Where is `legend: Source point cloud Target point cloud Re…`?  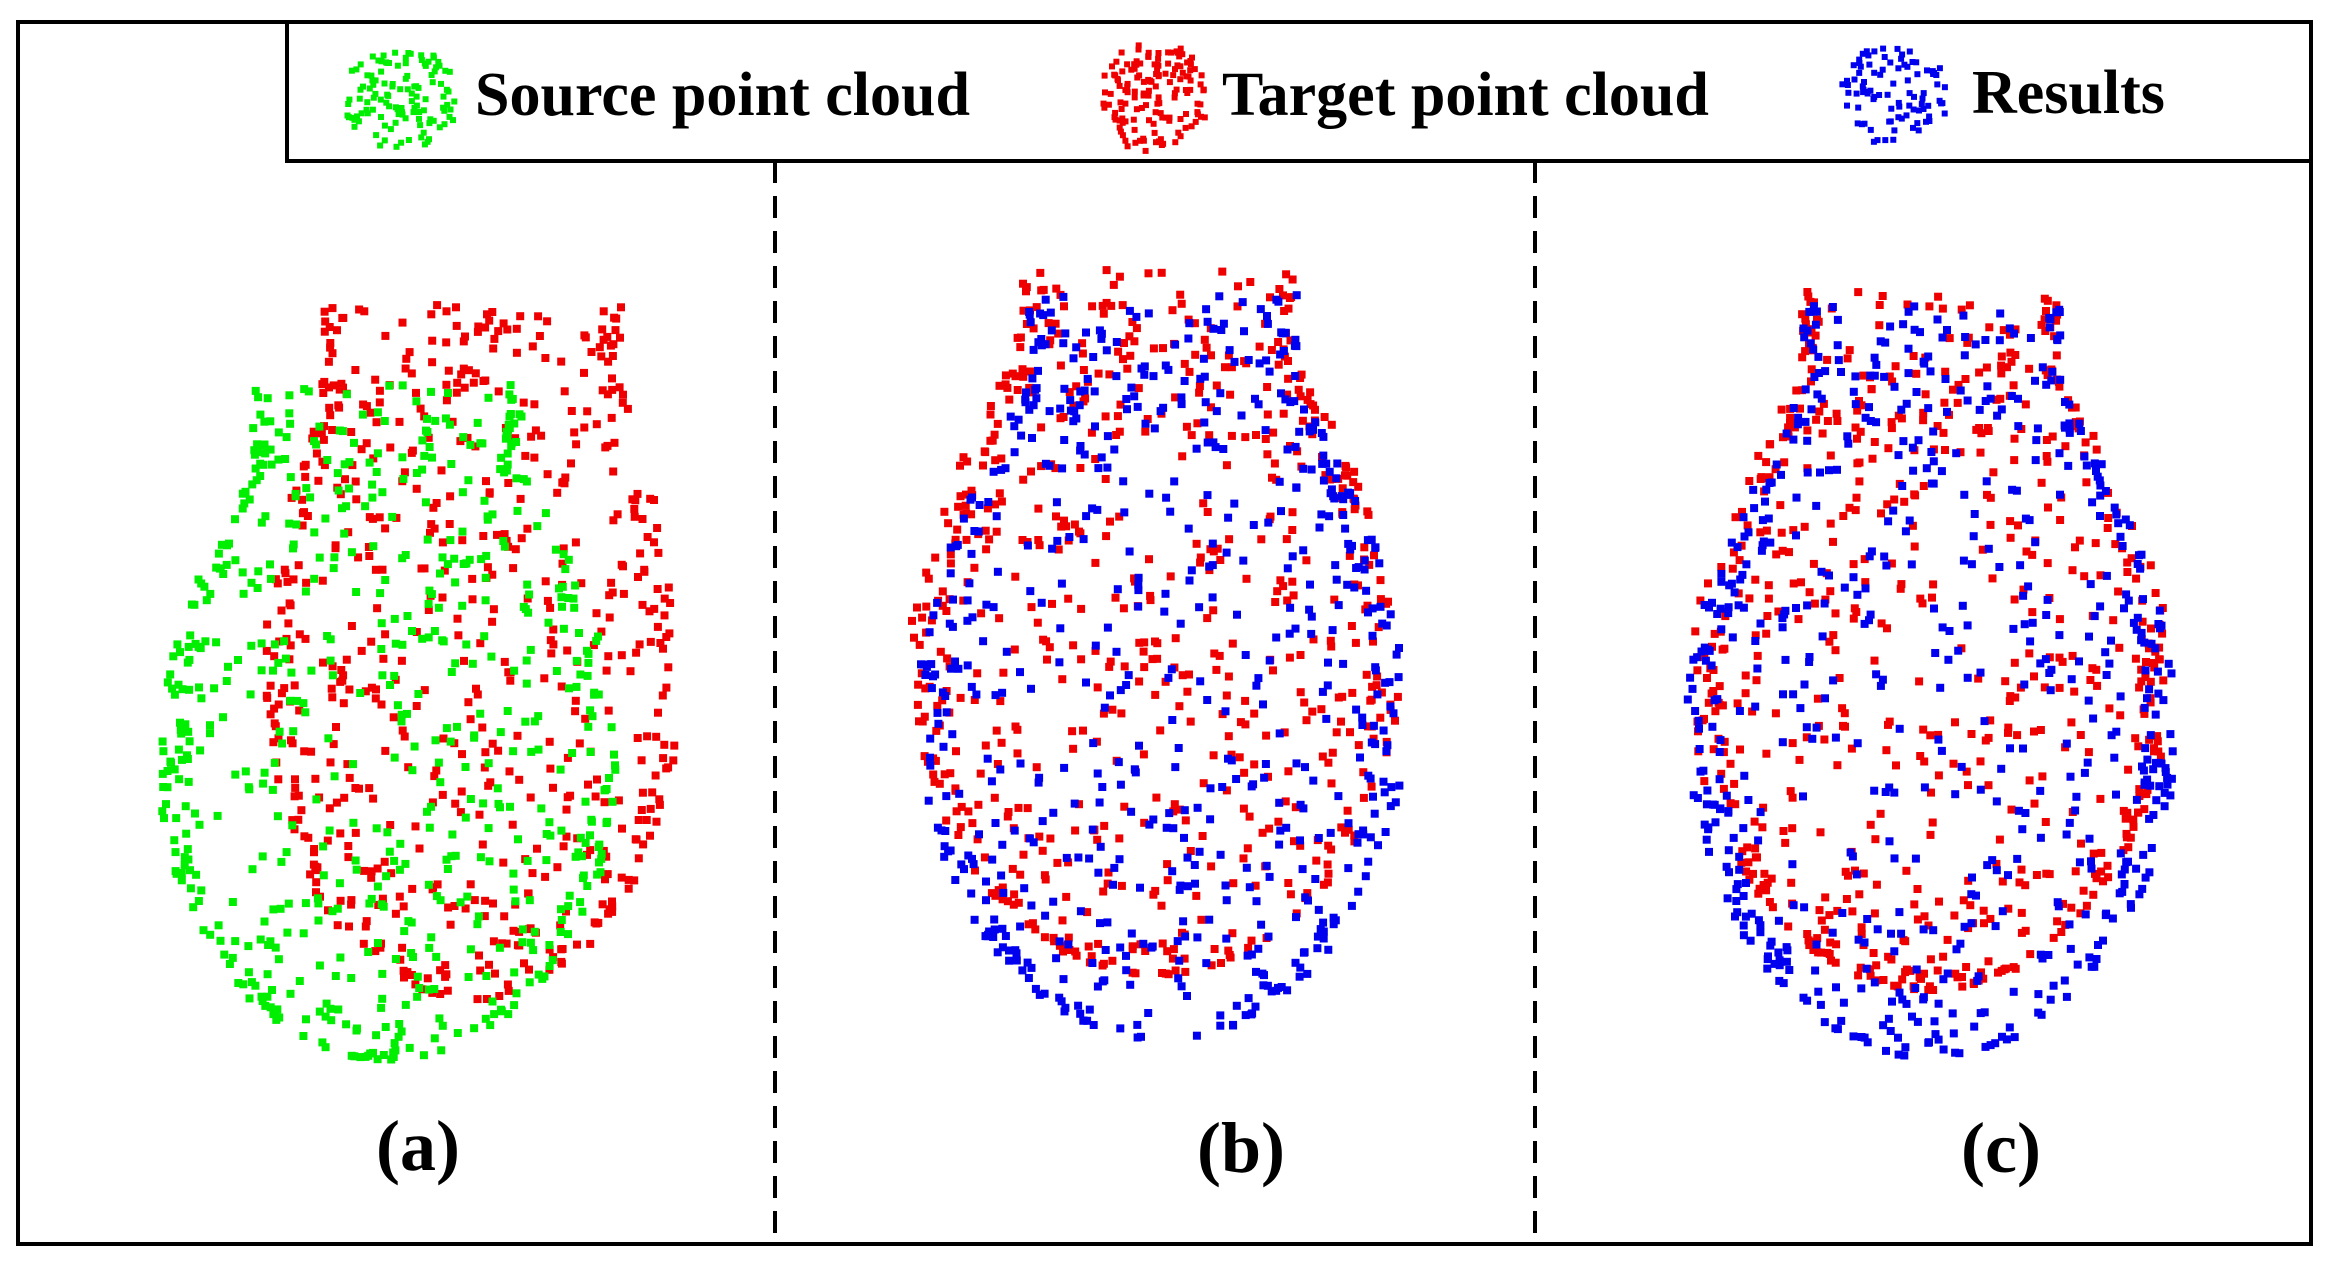 legend: Source point cloud Target point cloud Re… is located at coordinates (1299, 91).